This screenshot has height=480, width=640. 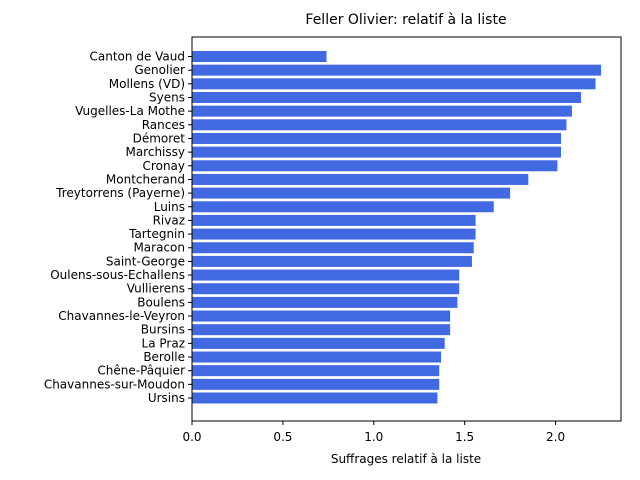 What do you see at coordinates (163, 343) in the screenshot?
I see `y-tick-label: La Praz` at bounding box center [163, 343].